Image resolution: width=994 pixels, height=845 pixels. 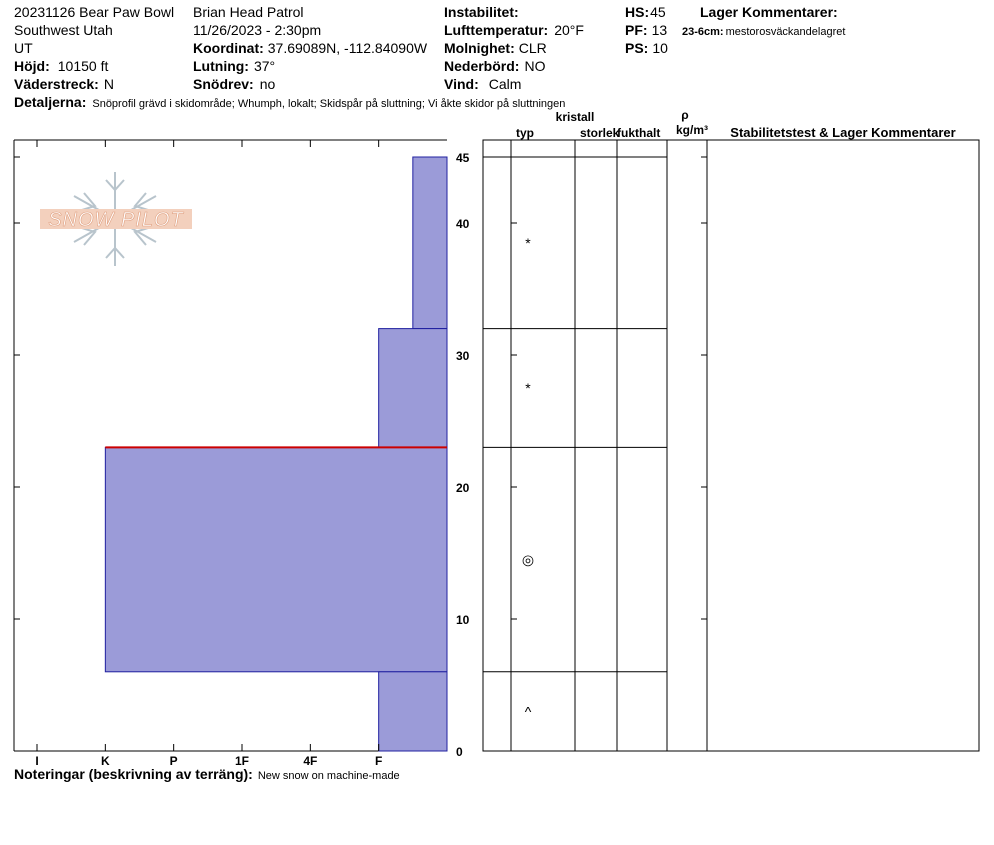 I want to click on value: 37°, so click(x=264, y=66).